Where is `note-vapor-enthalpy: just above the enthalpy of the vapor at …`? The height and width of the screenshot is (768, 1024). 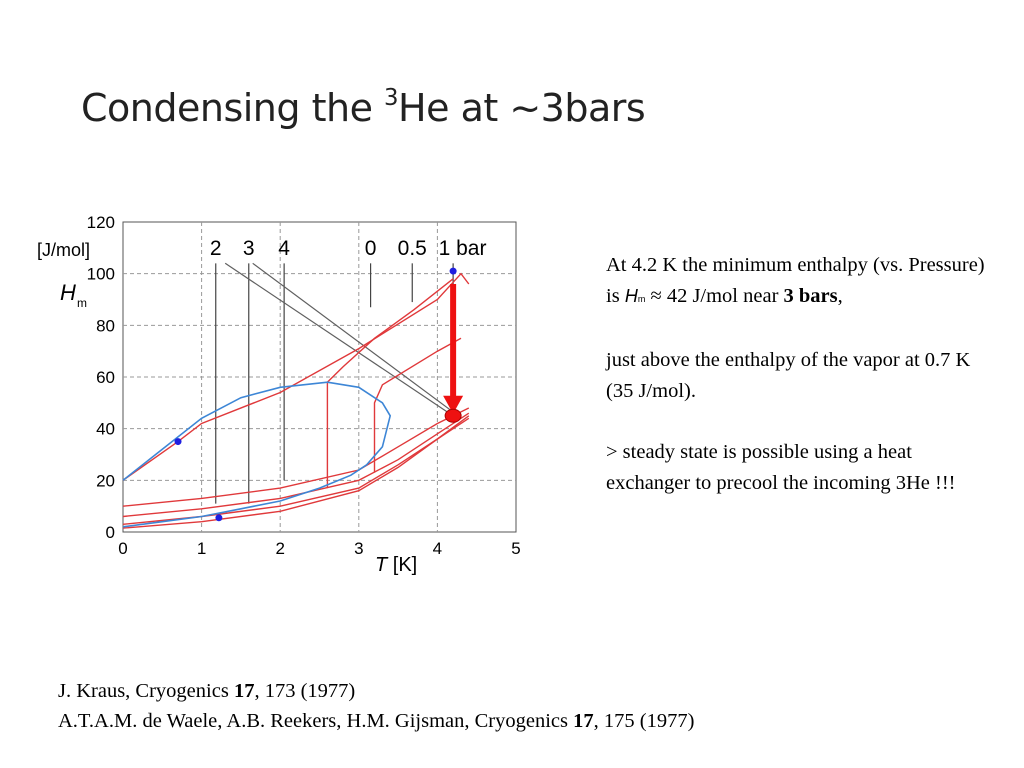
note-vapor-enthalpy: just above the enthalpy of the vapor at … is located at coordinates (788, 375).